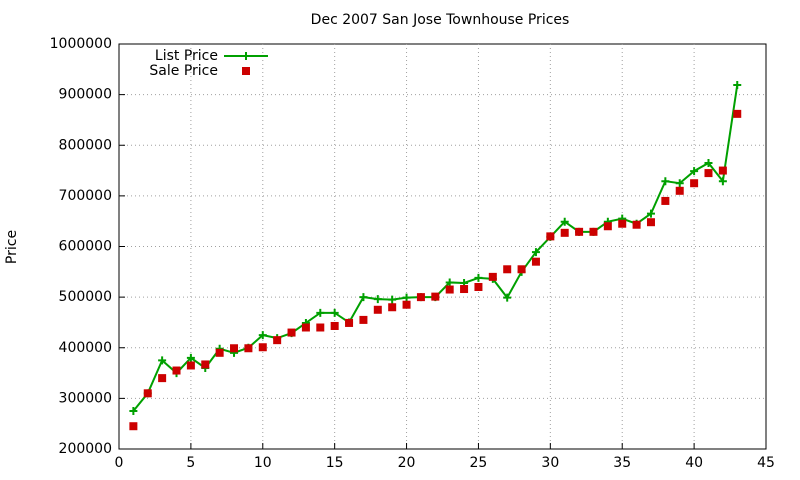  Describe the element at coordinates (190, 463) in the screenshot. I see `x-tick-label: 5` at that location.